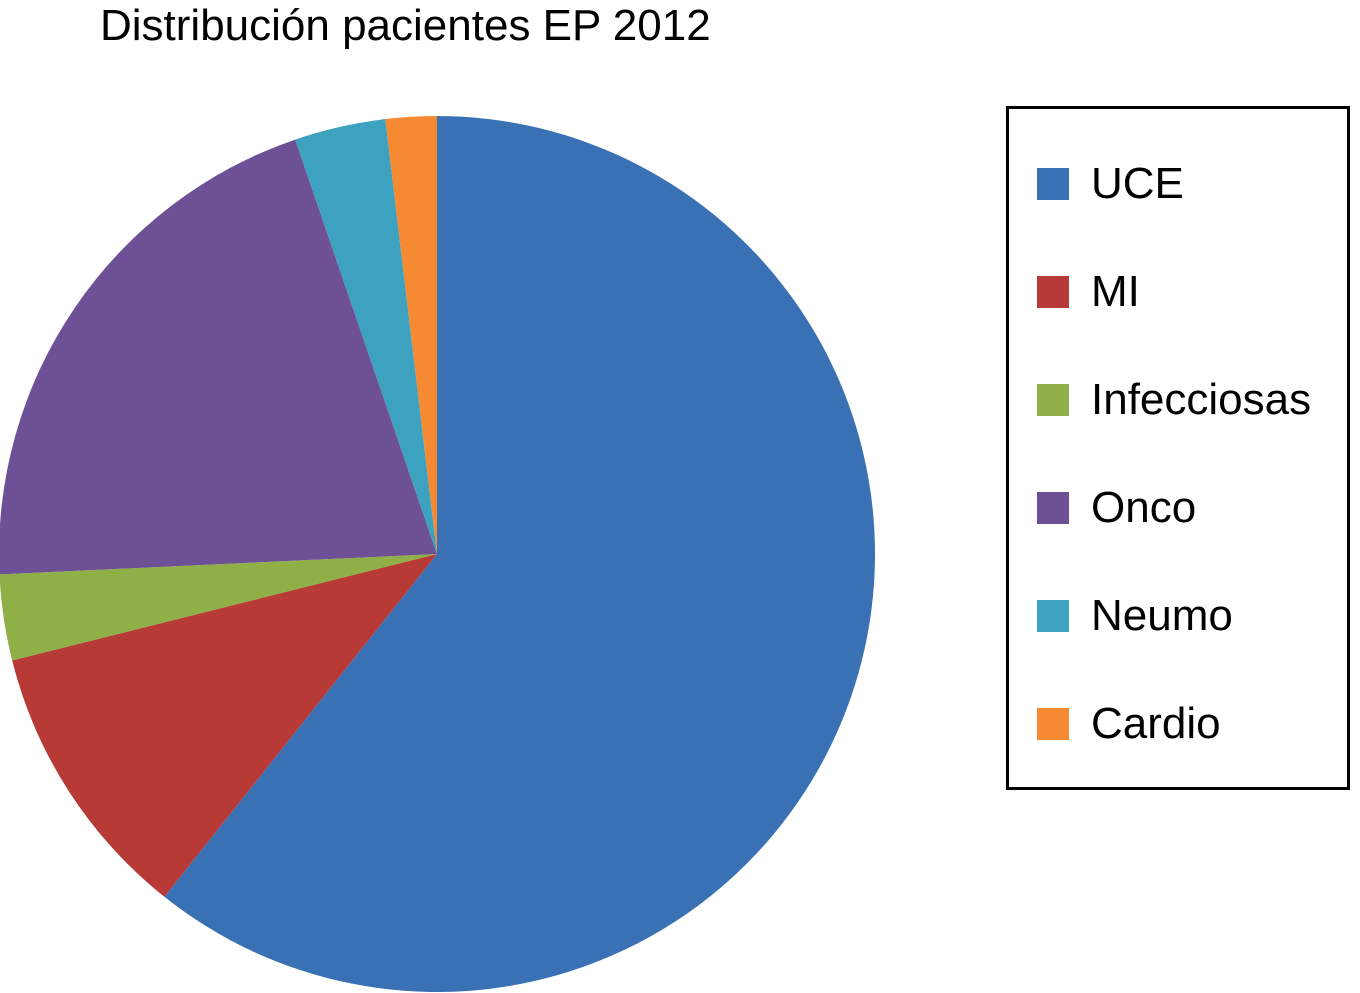  What do you see at coordinates (1053, 616) in the screenshot?
I see `legend-swatch-neumo` at bounding box center [1053, 616].